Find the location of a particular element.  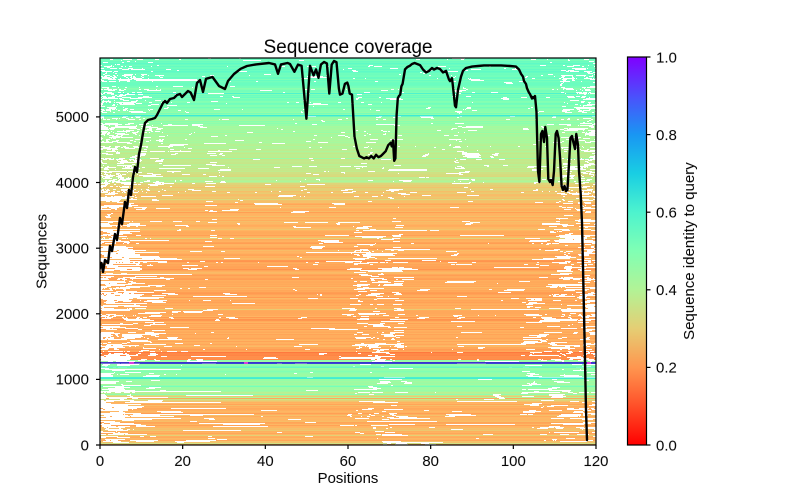

svg-text: 40 is located at coordinates (265, 461).